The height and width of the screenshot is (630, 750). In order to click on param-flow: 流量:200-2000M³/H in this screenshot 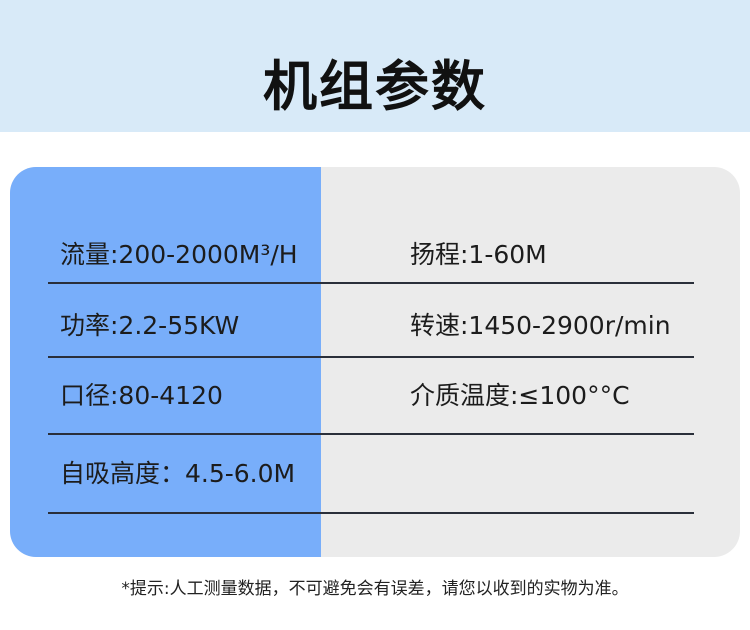, I will do `click(179, 254)`.